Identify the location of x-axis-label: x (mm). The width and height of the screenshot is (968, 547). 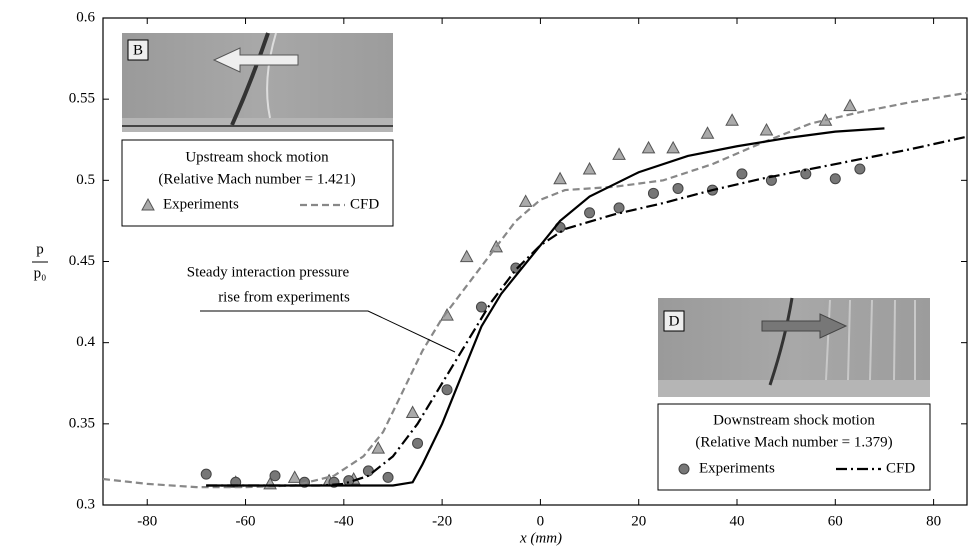
(540, 538).